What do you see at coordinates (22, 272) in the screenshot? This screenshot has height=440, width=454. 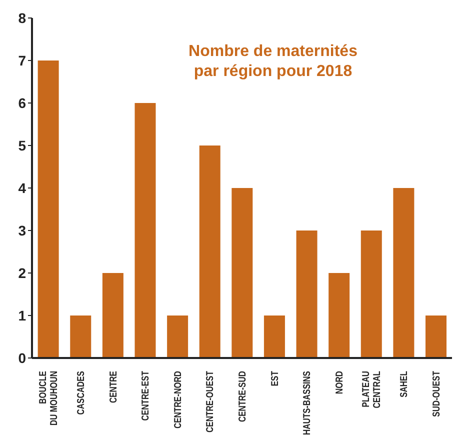 I see `y-tick-label: 2` at bounding box center [22, 272].